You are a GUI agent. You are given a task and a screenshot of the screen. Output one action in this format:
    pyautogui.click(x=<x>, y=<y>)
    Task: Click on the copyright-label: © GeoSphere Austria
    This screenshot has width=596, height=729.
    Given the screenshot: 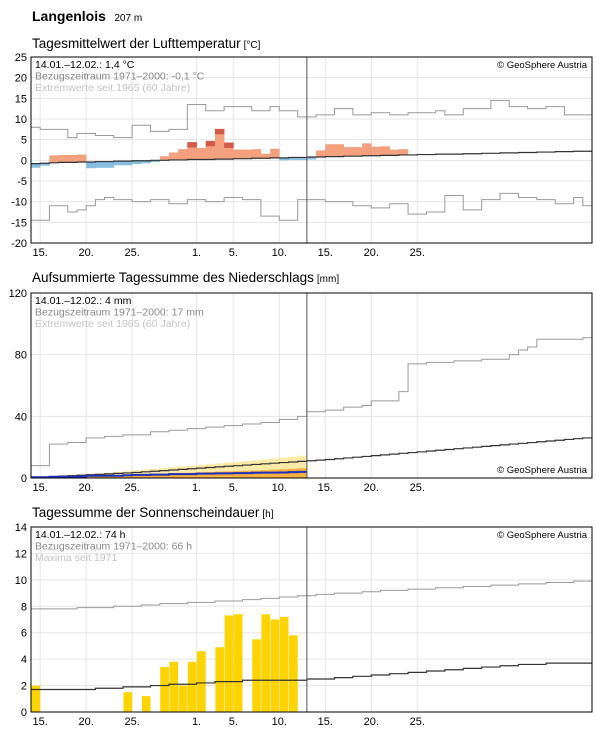 What is the action you would take?
    pyautogui.click(x=542, y=535)
    